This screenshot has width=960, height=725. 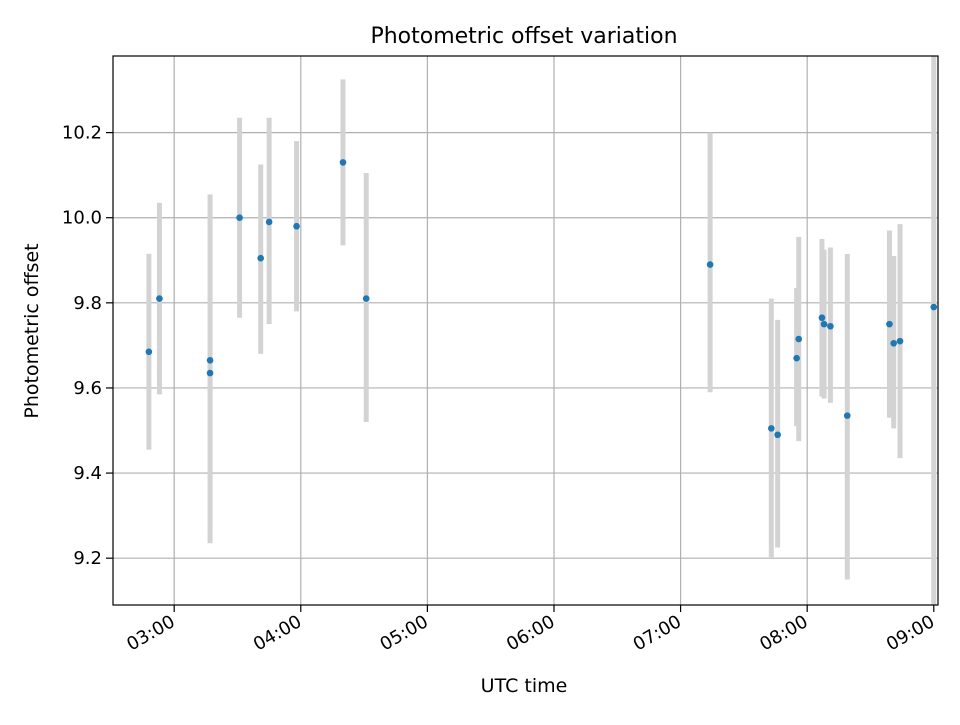 What do you see at coordinates (277, 633) in the screenshot?
I see `x-tick-label: 04:00` at bounding box center [277, 633].